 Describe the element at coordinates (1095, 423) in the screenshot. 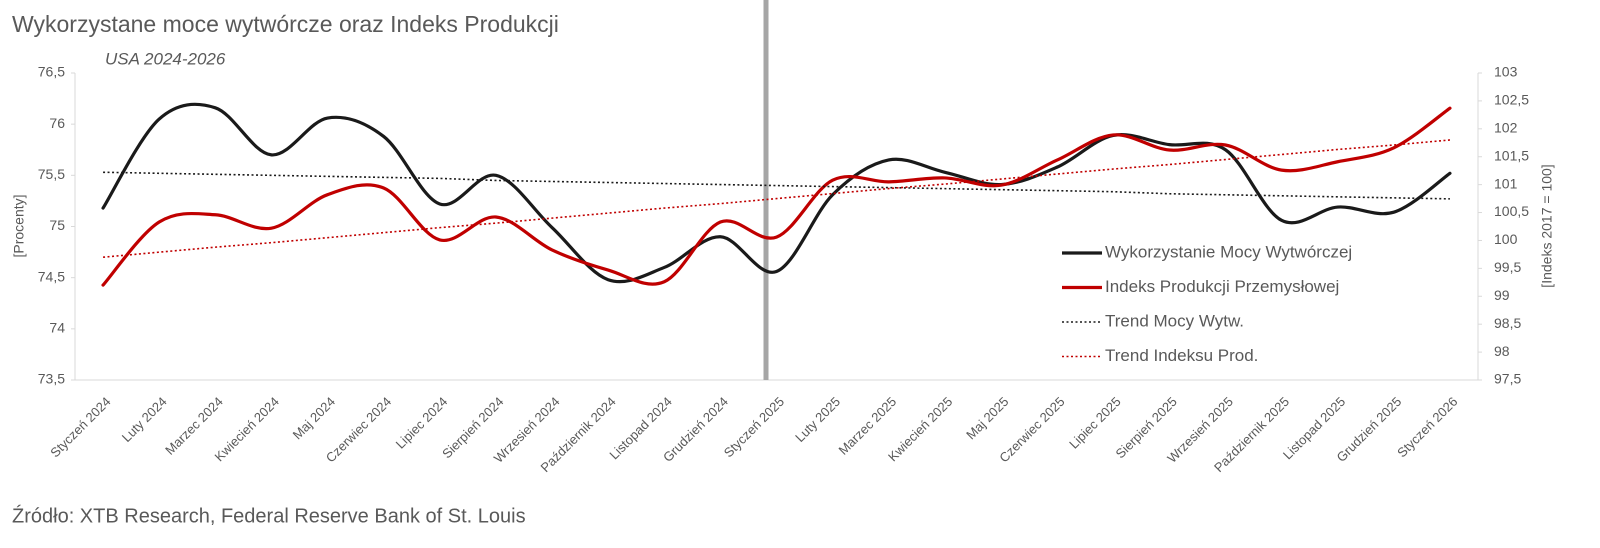

I see `x-tick-label: Lipiec 2025` at that location.